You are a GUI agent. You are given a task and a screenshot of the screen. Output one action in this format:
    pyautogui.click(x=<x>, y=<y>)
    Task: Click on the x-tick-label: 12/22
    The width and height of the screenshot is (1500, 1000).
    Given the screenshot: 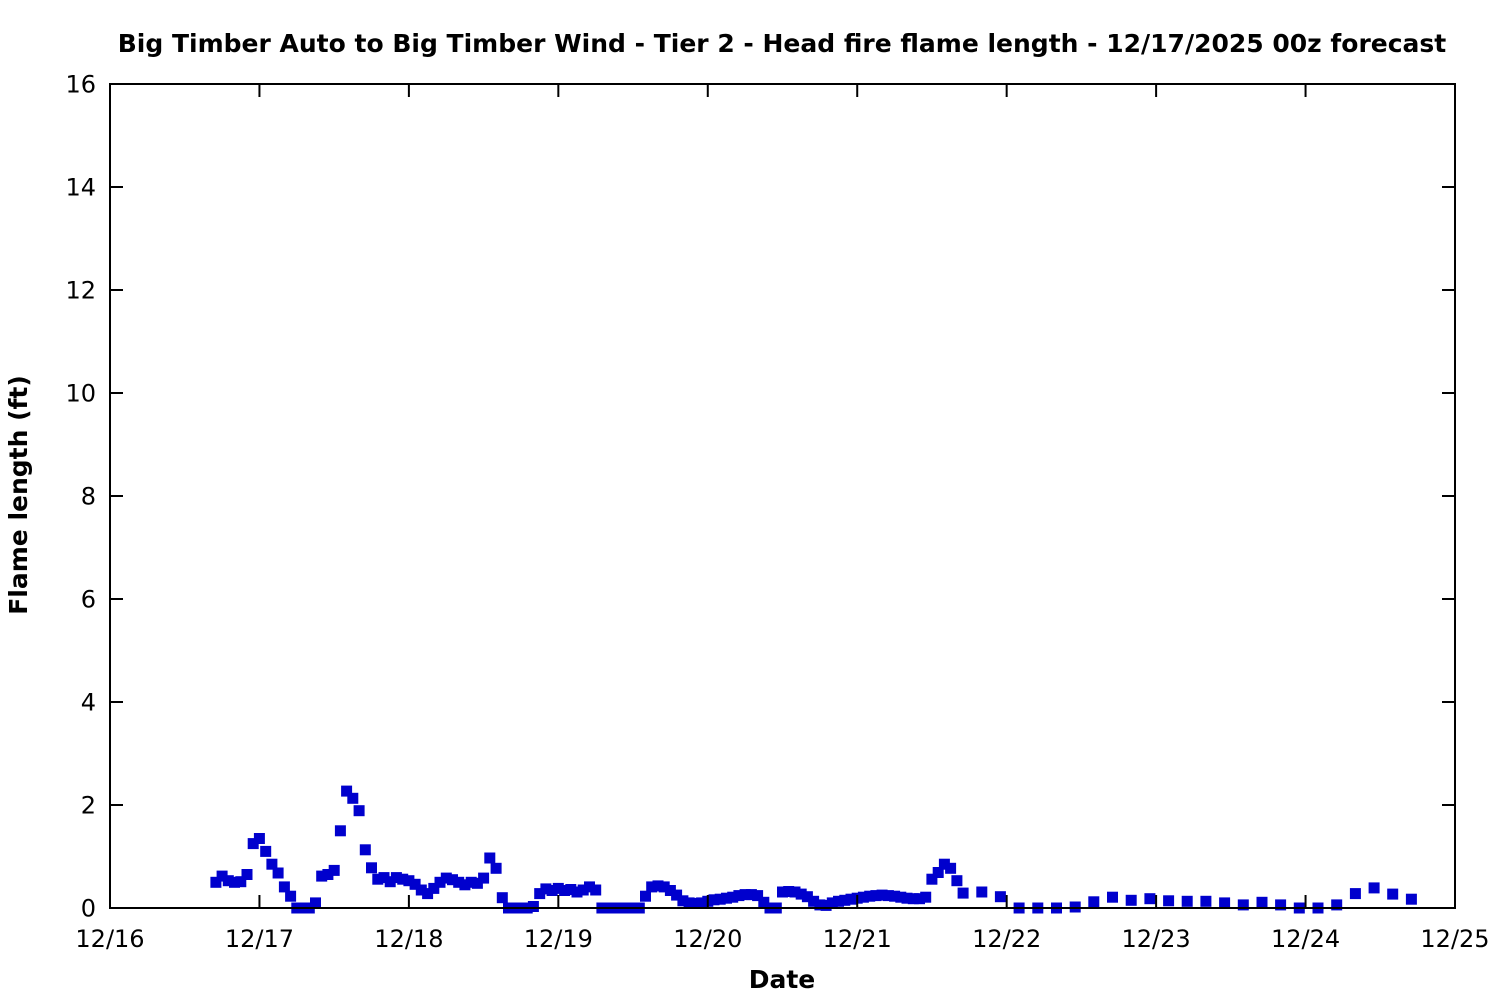 What is the action you would take?
    pyautogui.click(x=1006, y=939)
    